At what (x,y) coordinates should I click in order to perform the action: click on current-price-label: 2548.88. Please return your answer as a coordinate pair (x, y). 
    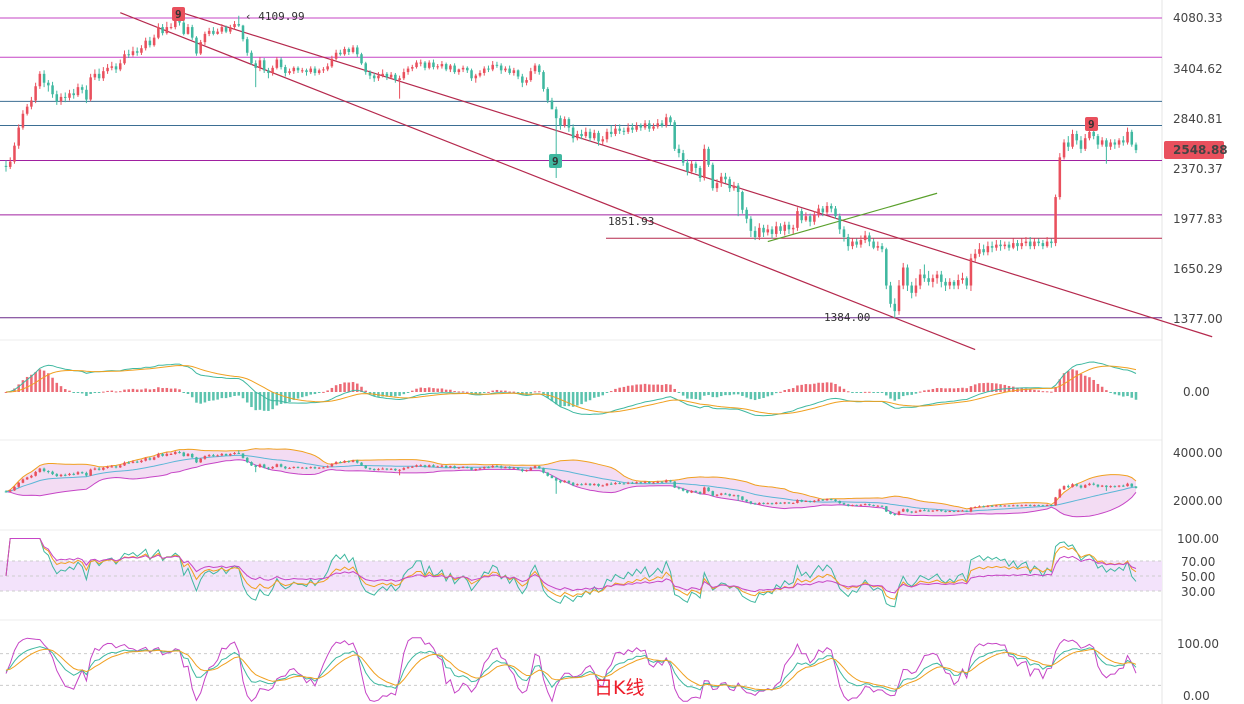
    Looking at the image, I should click on (1200, 150).